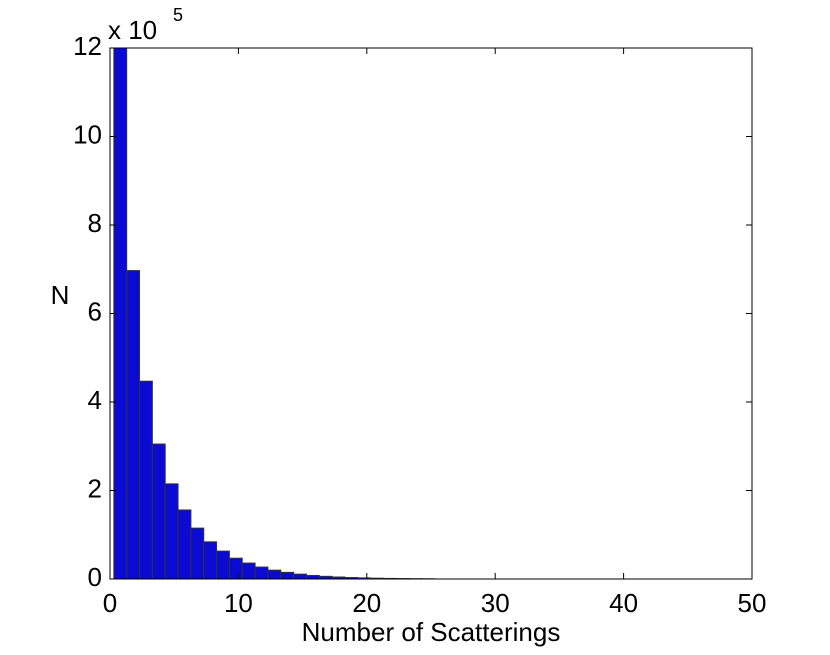 The image size is (830, 655). Describe the element at coordinates (752, 603) in the screenshot. I see `x-tick-label: 50` at that location.